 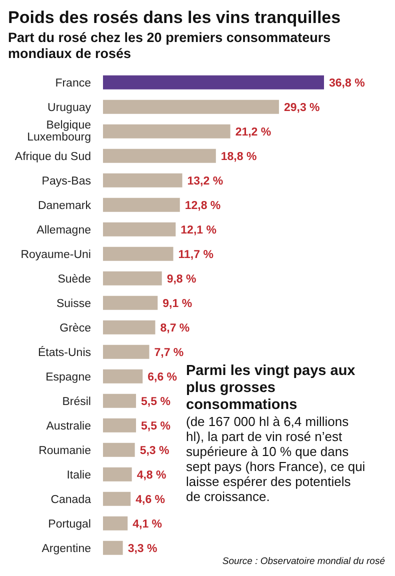 What do you see at coordinates (169, 352) in the screenshot?
I see `data-label: 7,7 %` at bounding box center [169, 352].